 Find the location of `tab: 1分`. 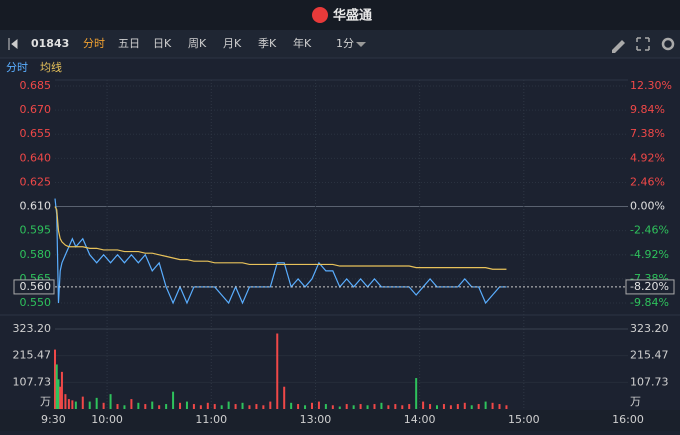

tab: 1分 is located at coordinates (345, 43).